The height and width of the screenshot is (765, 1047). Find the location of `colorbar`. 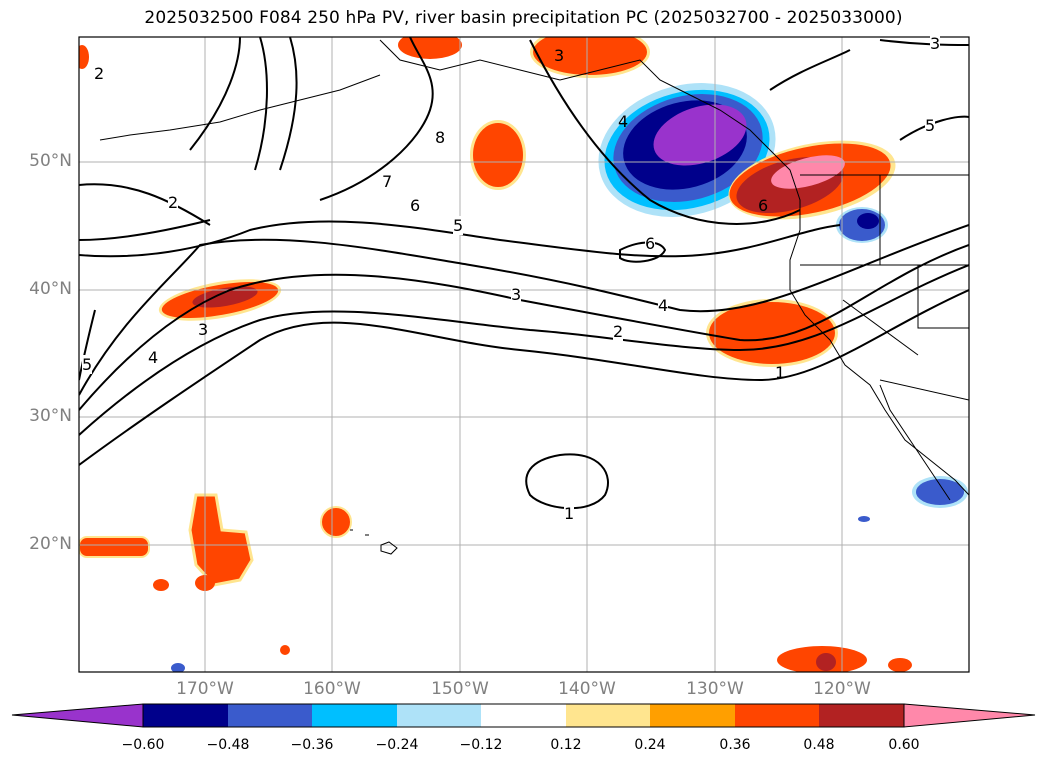

colorbar is located at coordinates (523, 715).